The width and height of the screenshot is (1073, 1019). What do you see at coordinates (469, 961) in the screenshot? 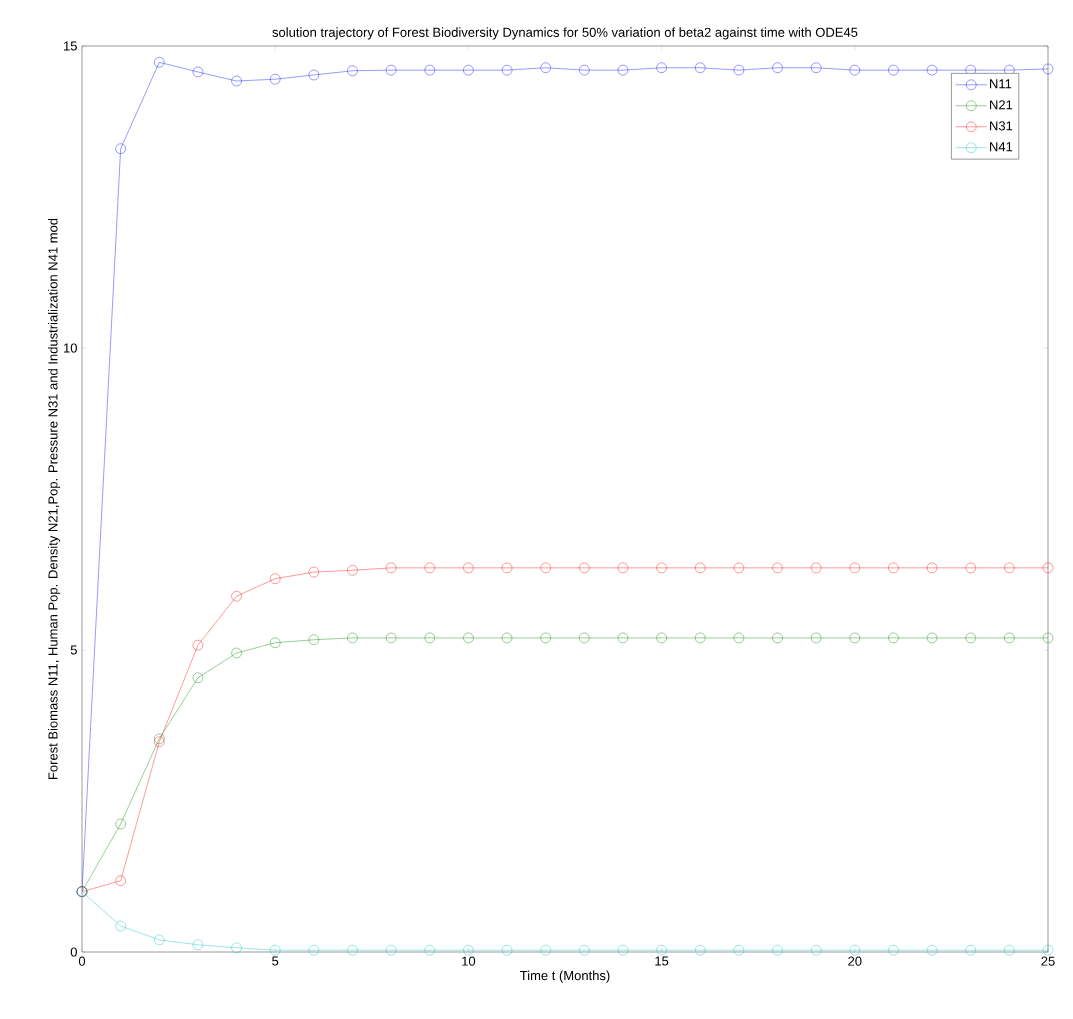
I see `x-tick-label: 10` at bounding box center [469, 961].